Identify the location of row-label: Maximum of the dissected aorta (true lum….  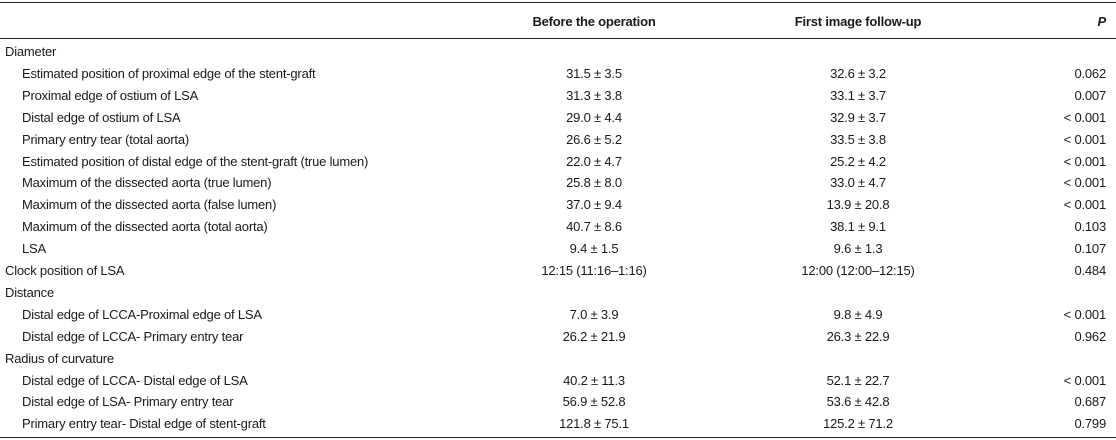
(147, 183).